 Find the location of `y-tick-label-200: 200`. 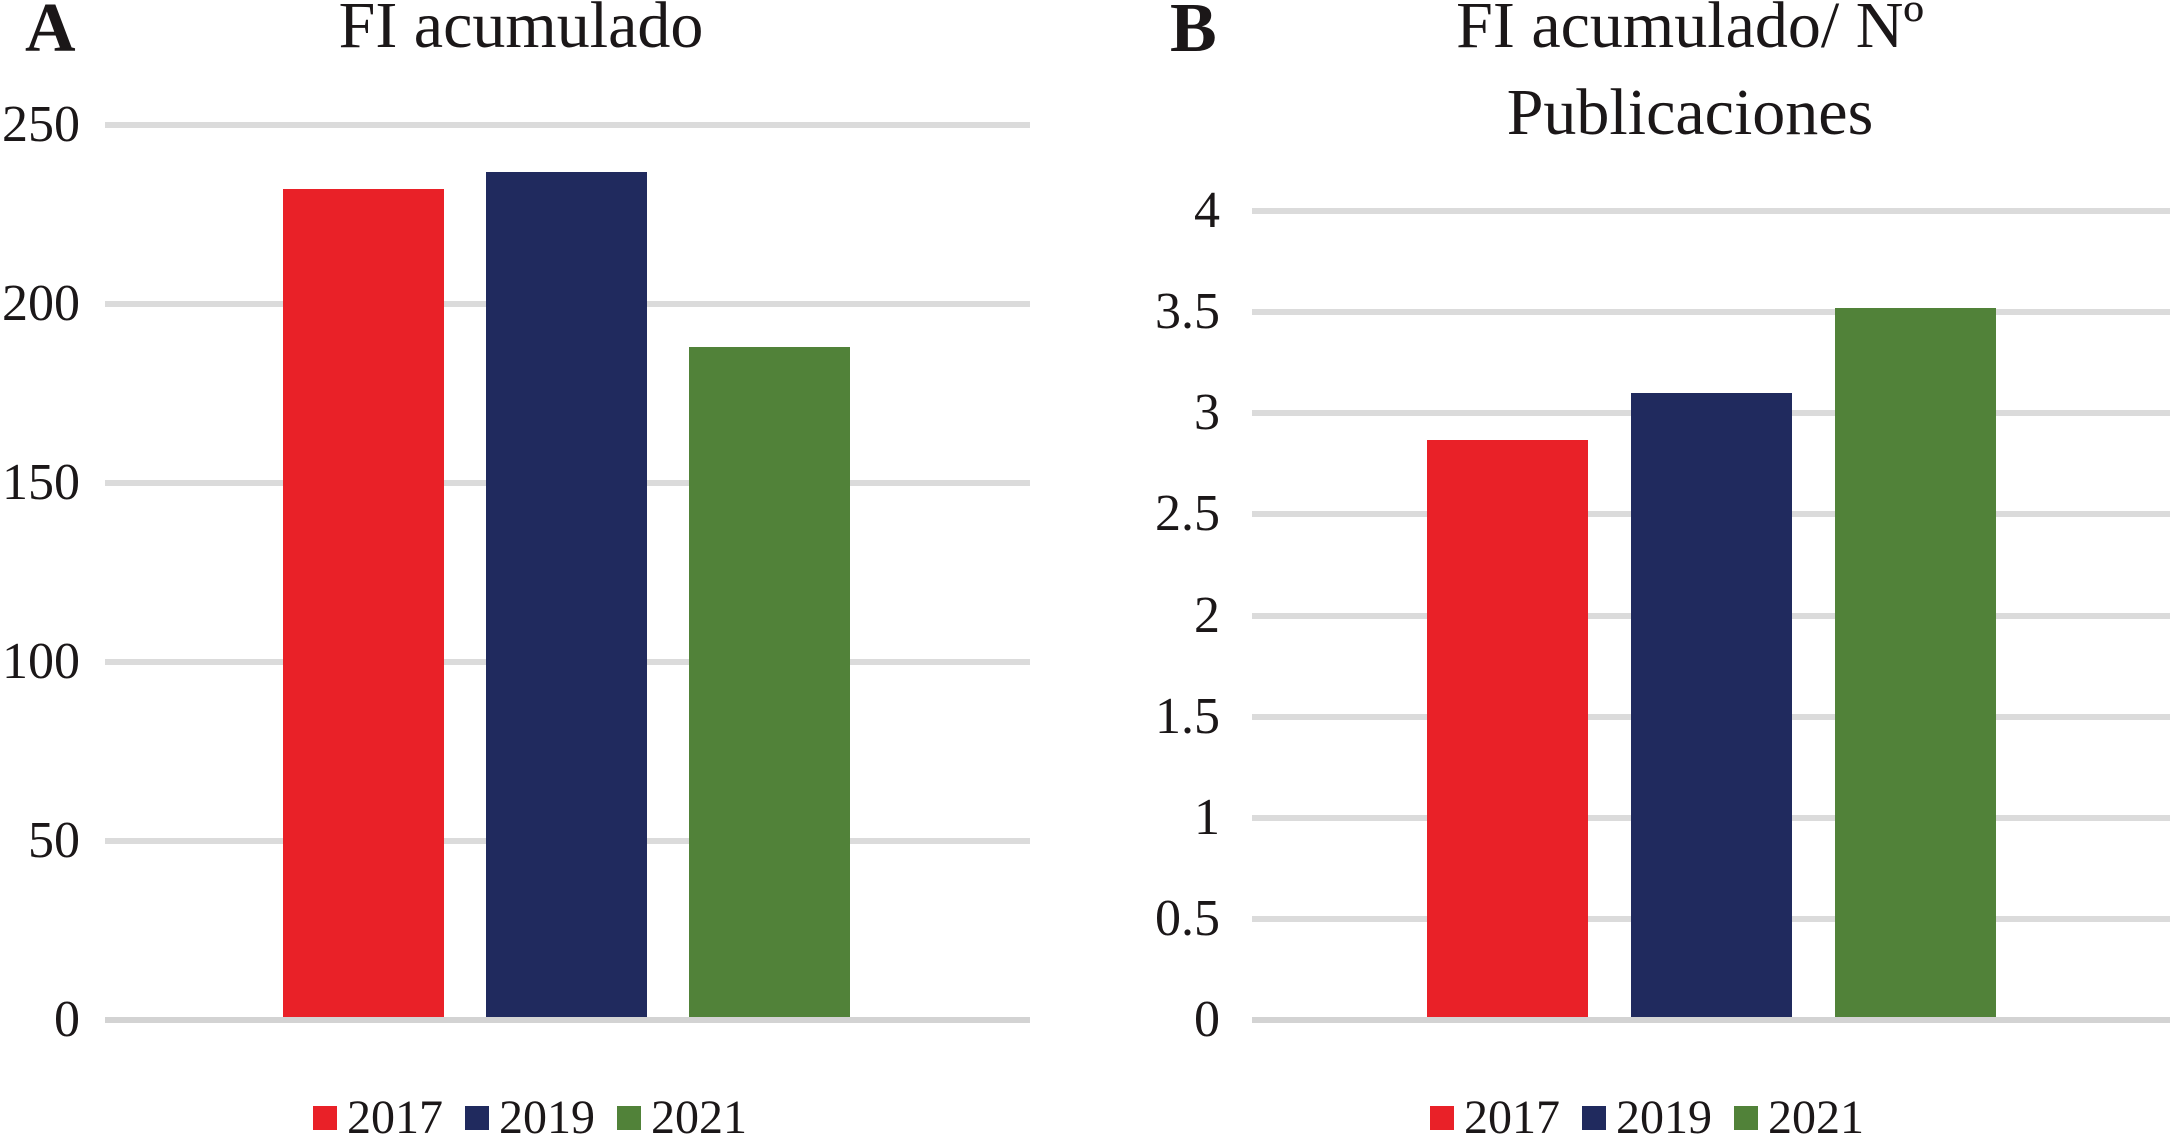

y-tick-label-200: 200 is located at coordinates (41, 303).